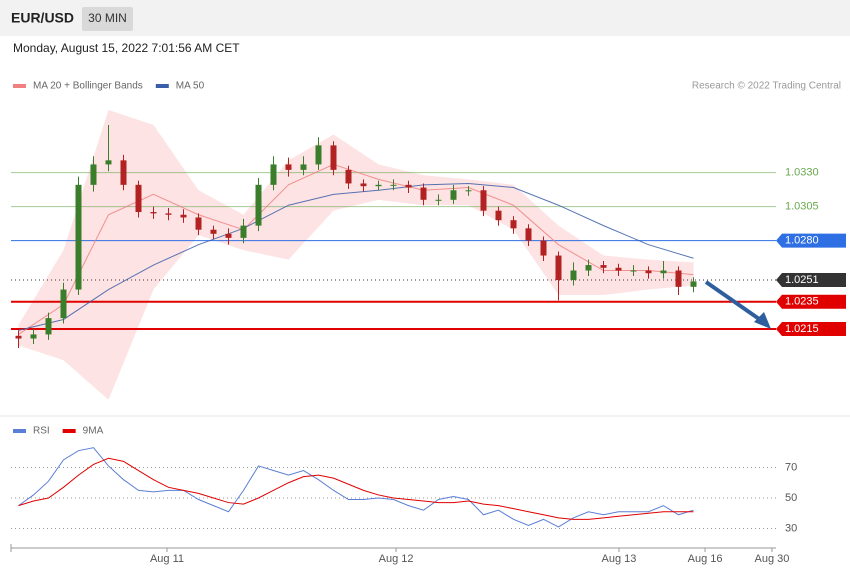  Describe the element at coordinates (772, 559) in the screenshot. I see `x-tick-label: Aug 30` at that location.